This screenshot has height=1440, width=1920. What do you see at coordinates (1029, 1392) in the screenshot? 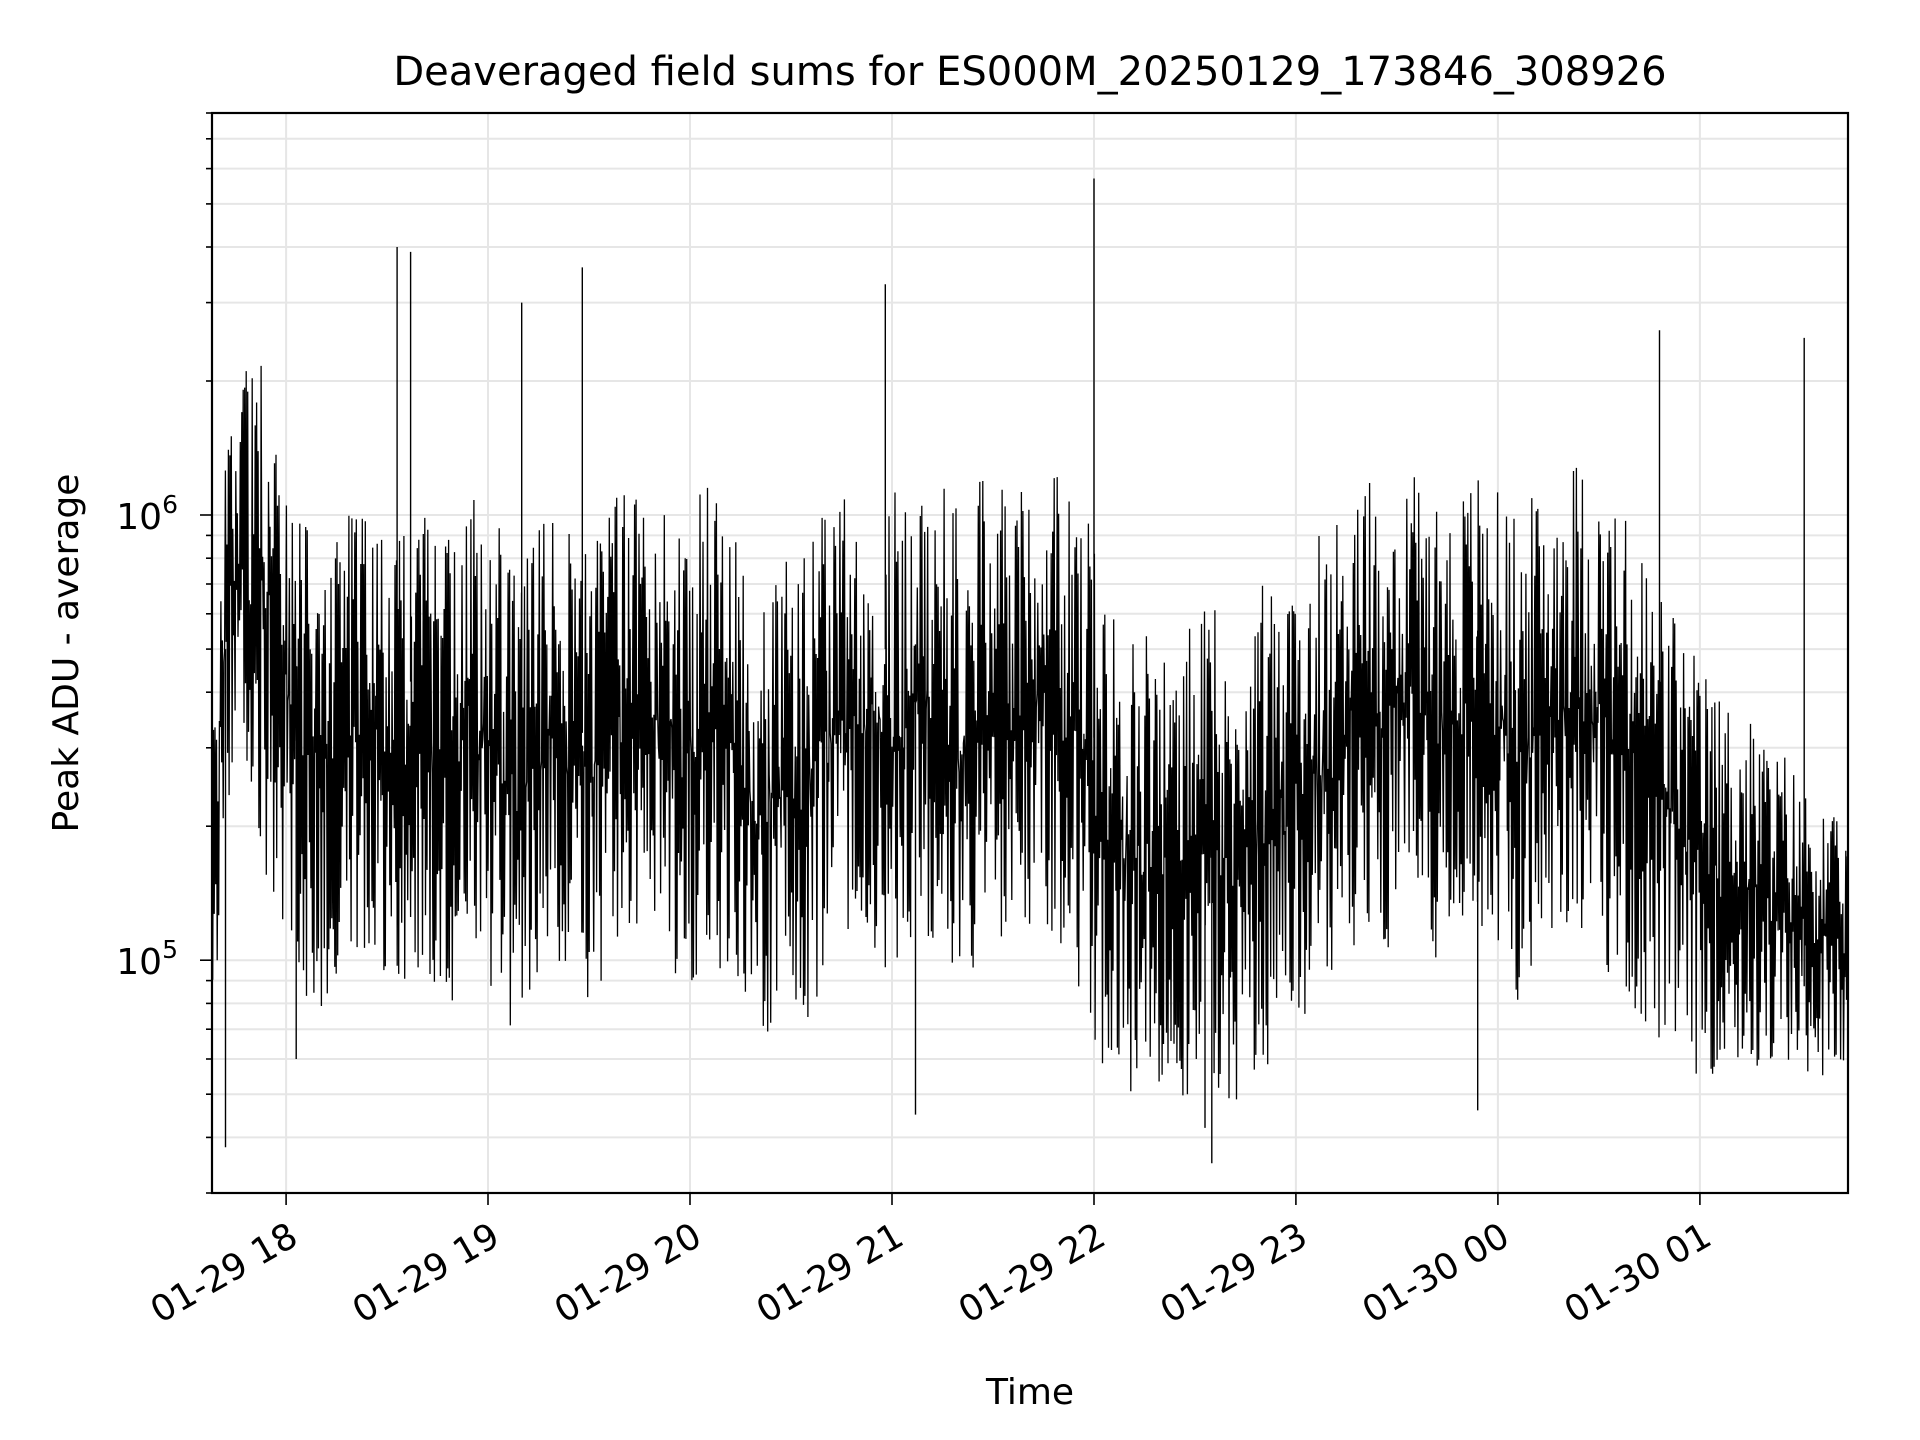
I see `x-axis-label: Time` at bounding box center [1029, 1392].